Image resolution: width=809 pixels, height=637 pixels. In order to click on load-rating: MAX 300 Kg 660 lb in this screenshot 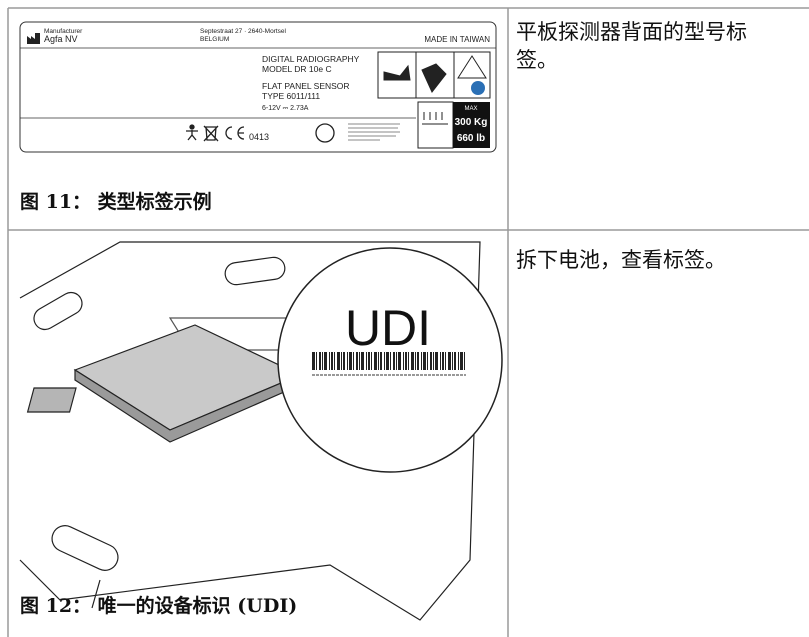, I will do `click(453, 125)`.